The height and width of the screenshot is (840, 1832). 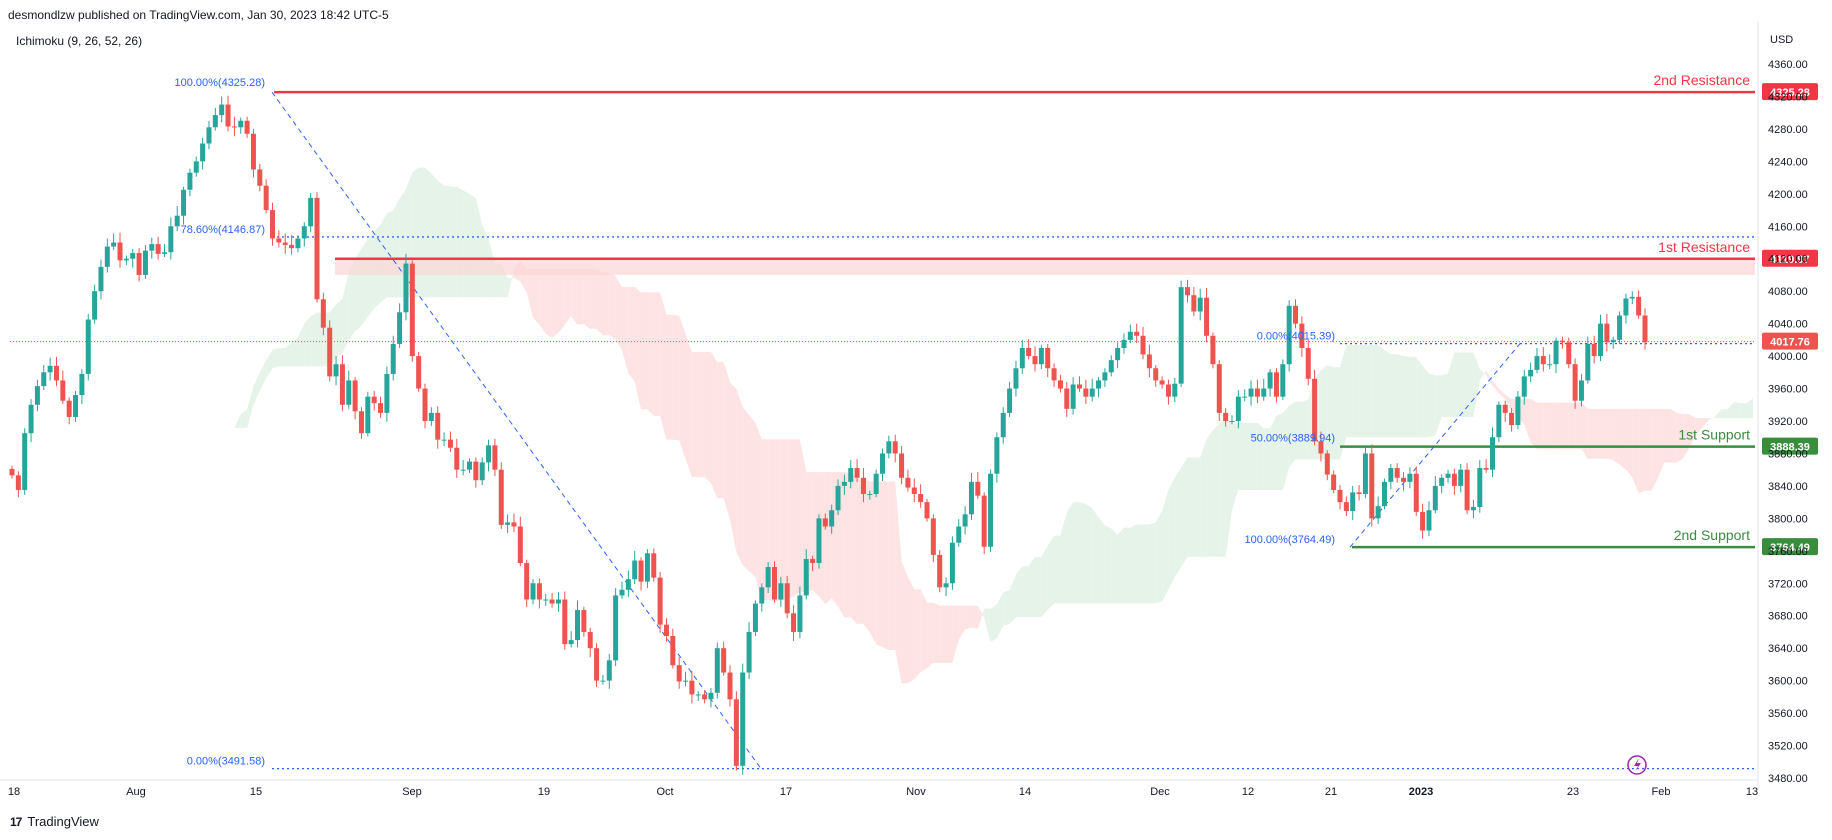 What do you see at coordinates (916, 792) in the screenshot?
I see `x-tick-label: Nov` at bounding box center [916, 792].